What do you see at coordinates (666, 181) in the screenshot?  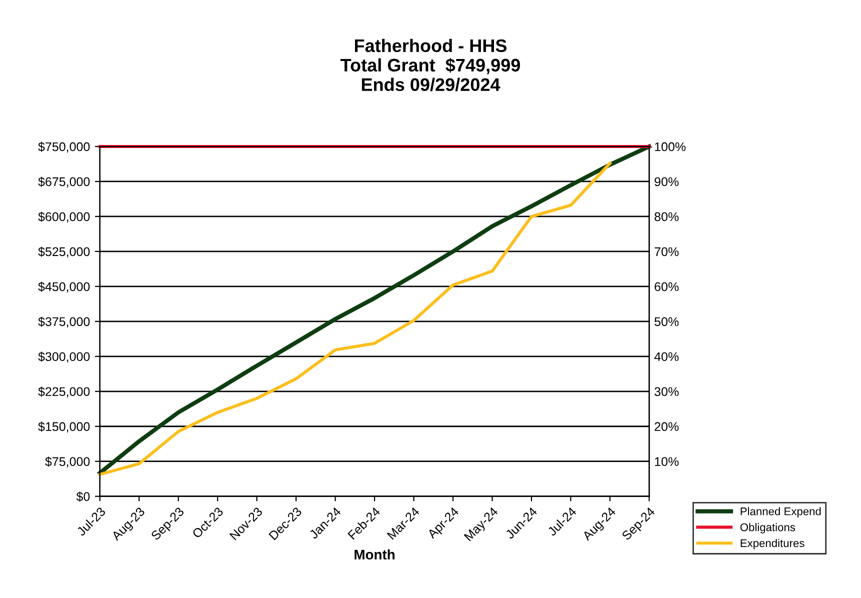 I see `y2-tick-label: 90%` at bounding box center [666, 181].